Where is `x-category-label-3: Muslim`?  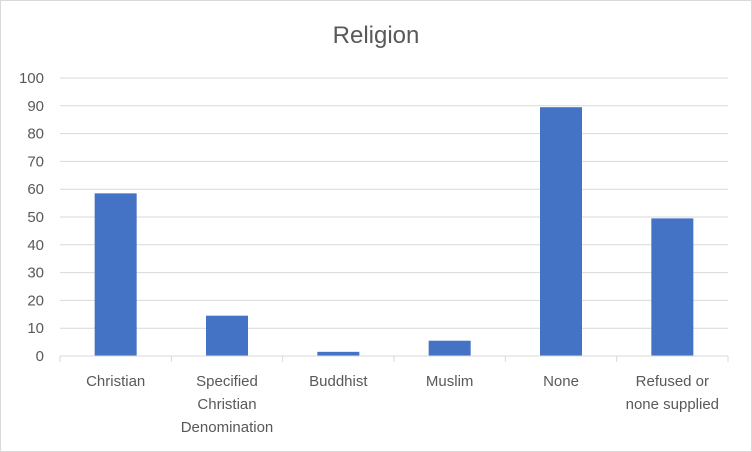 x-category-label-3: Muslim is located at coordinates (450, 381).